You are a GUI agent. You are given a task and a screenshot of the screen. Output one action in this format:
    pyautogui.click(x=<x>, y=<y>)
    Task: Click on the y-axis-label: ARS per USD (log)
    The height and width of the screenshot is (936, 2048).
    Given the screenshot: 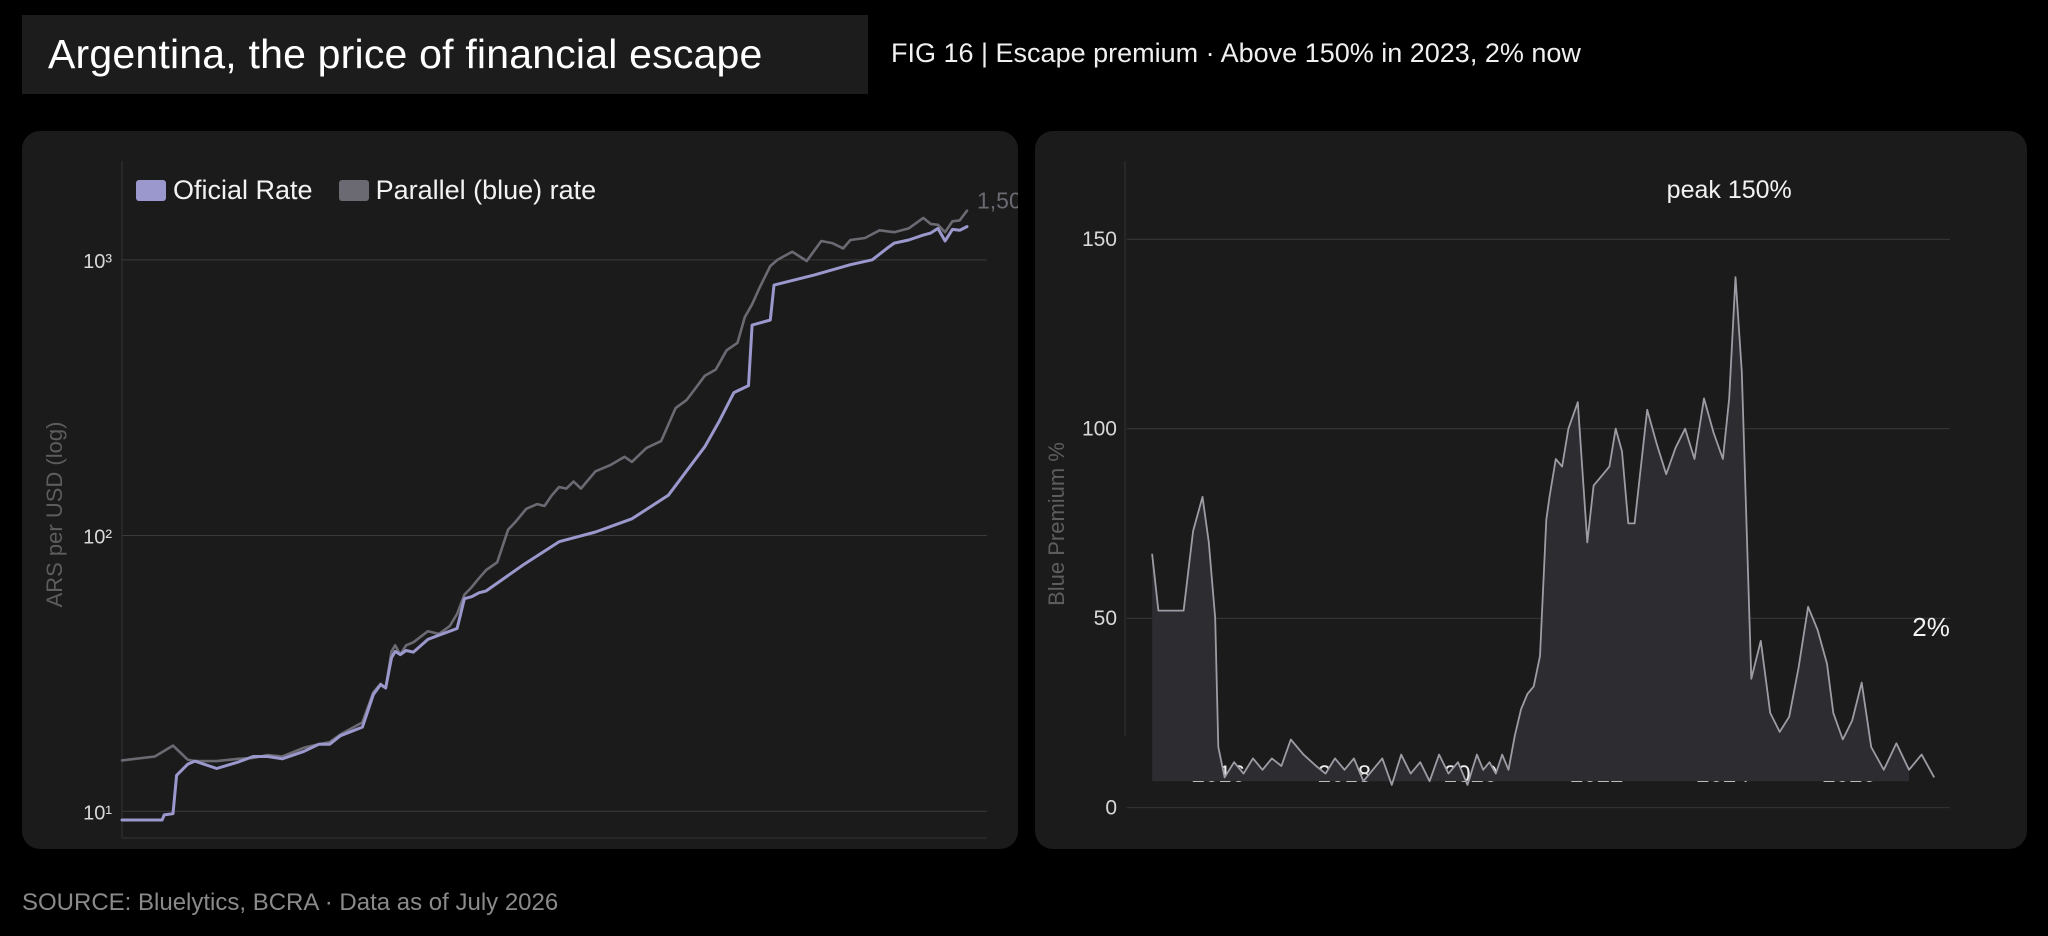 What is the action you would take?
    pyautogui.click(x=54, y=515)
    